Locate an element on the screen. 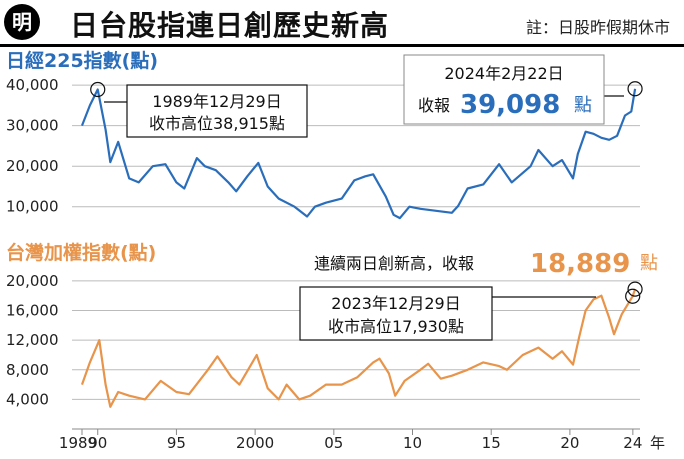  nikkei-annotation-2024-box is located at coordinates (504, 89).